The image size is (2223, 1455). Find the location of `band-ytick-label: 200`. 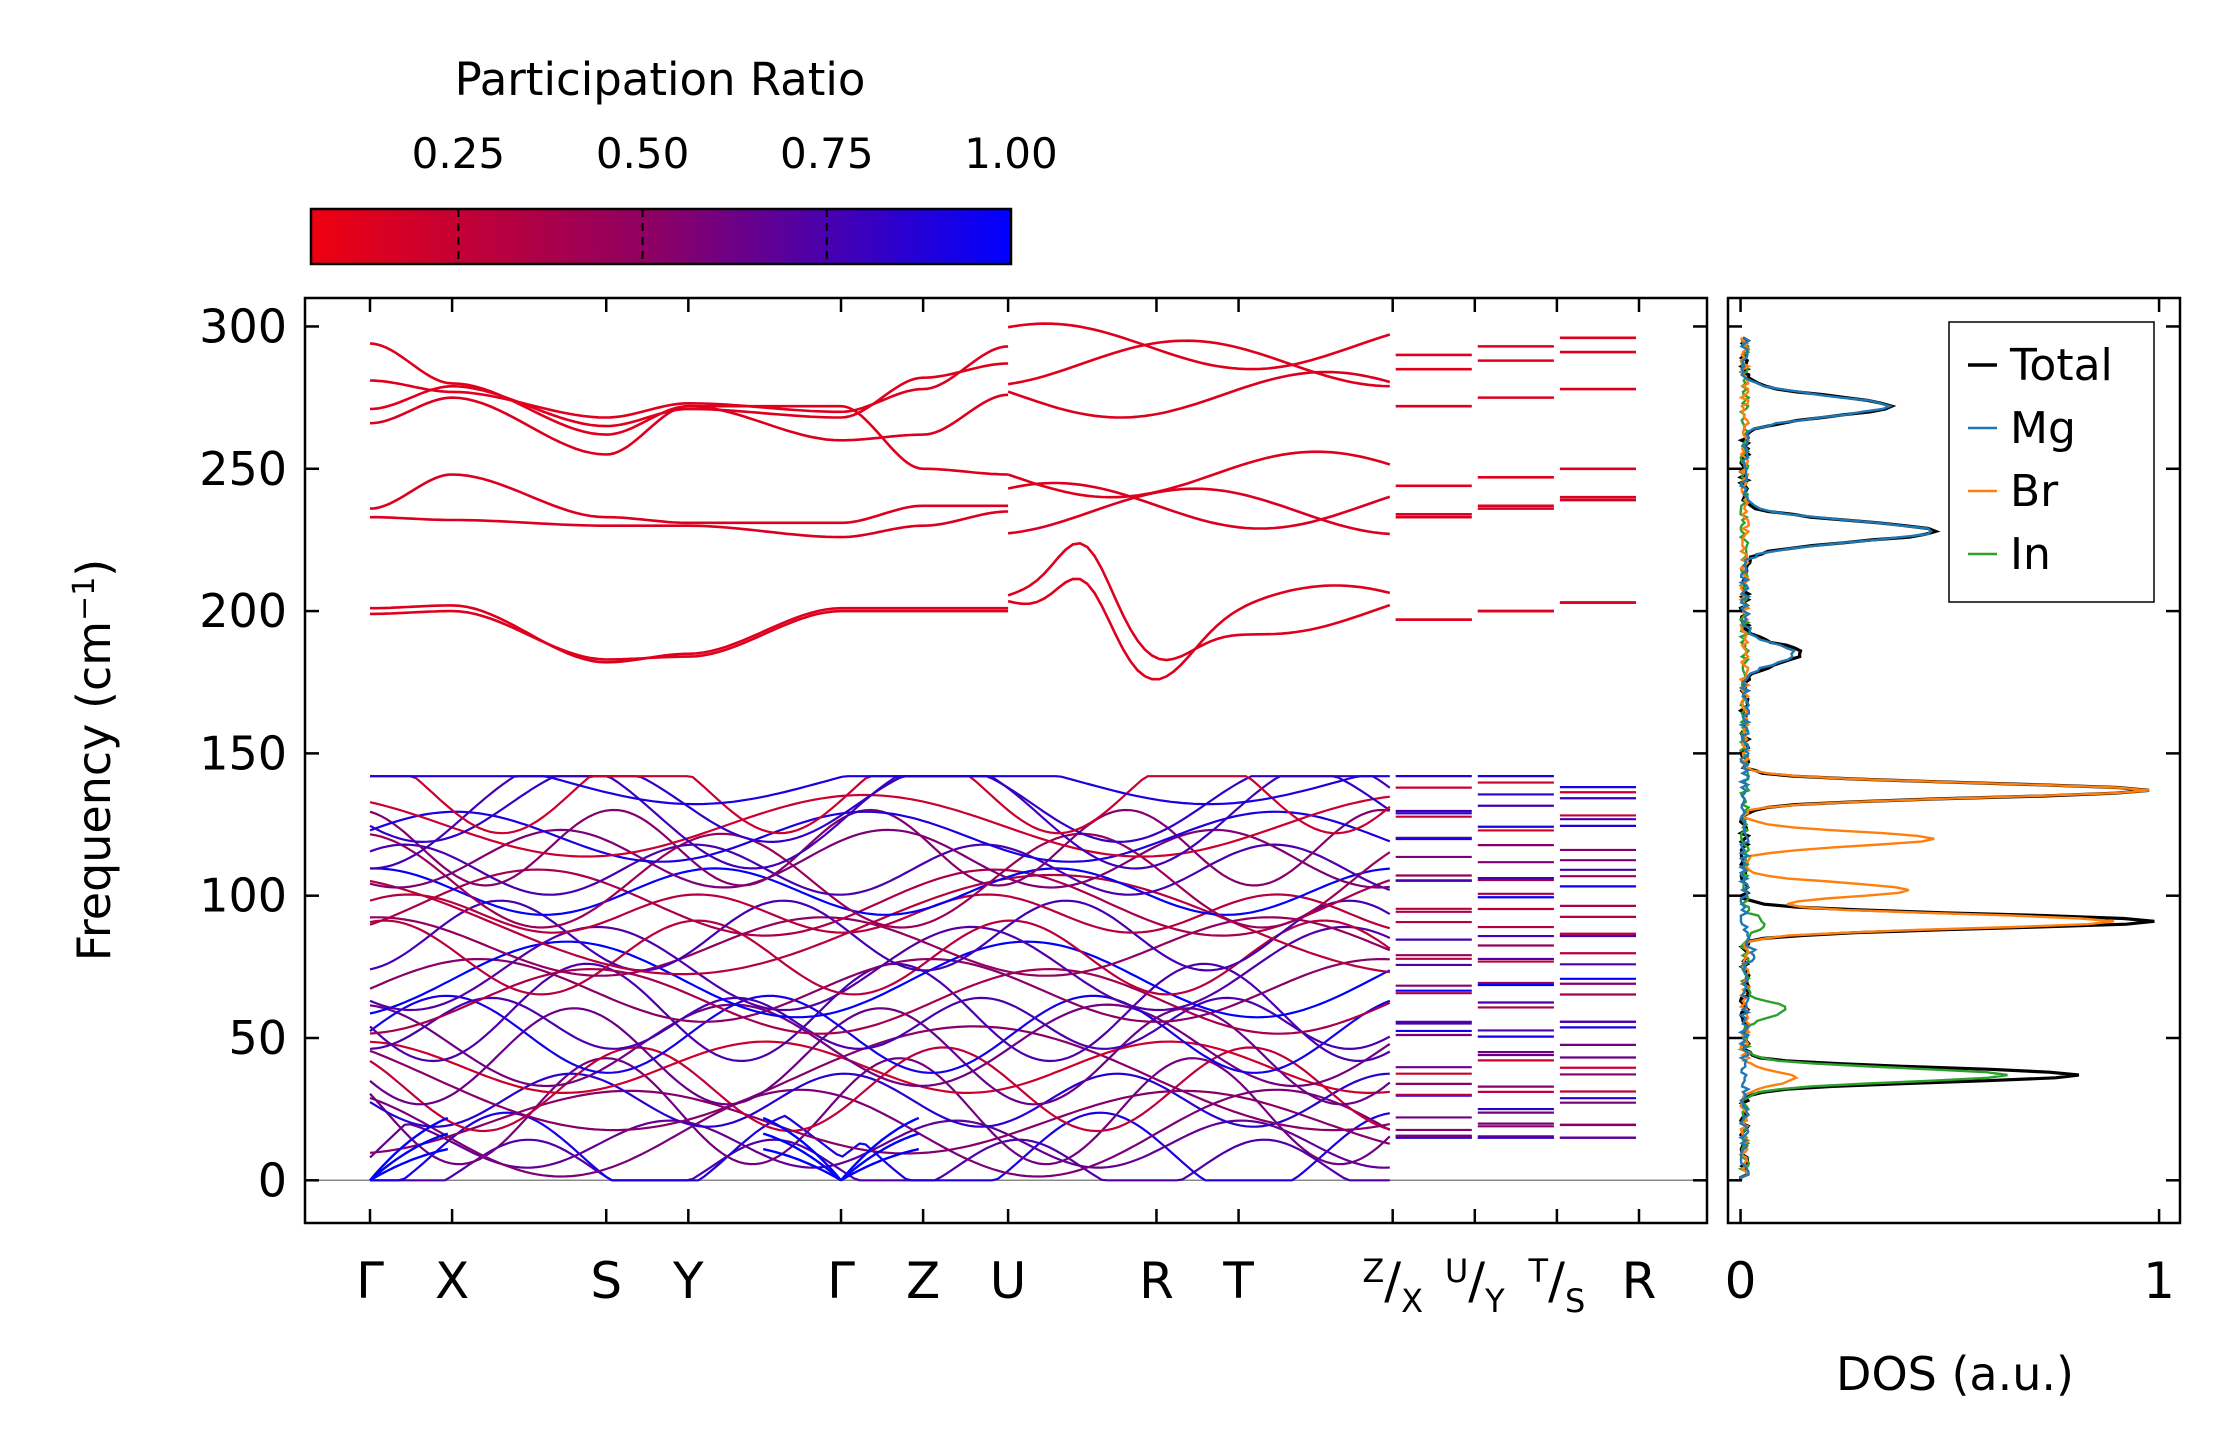

band-ytick-label: 200 is located at coordinates (243, 611).